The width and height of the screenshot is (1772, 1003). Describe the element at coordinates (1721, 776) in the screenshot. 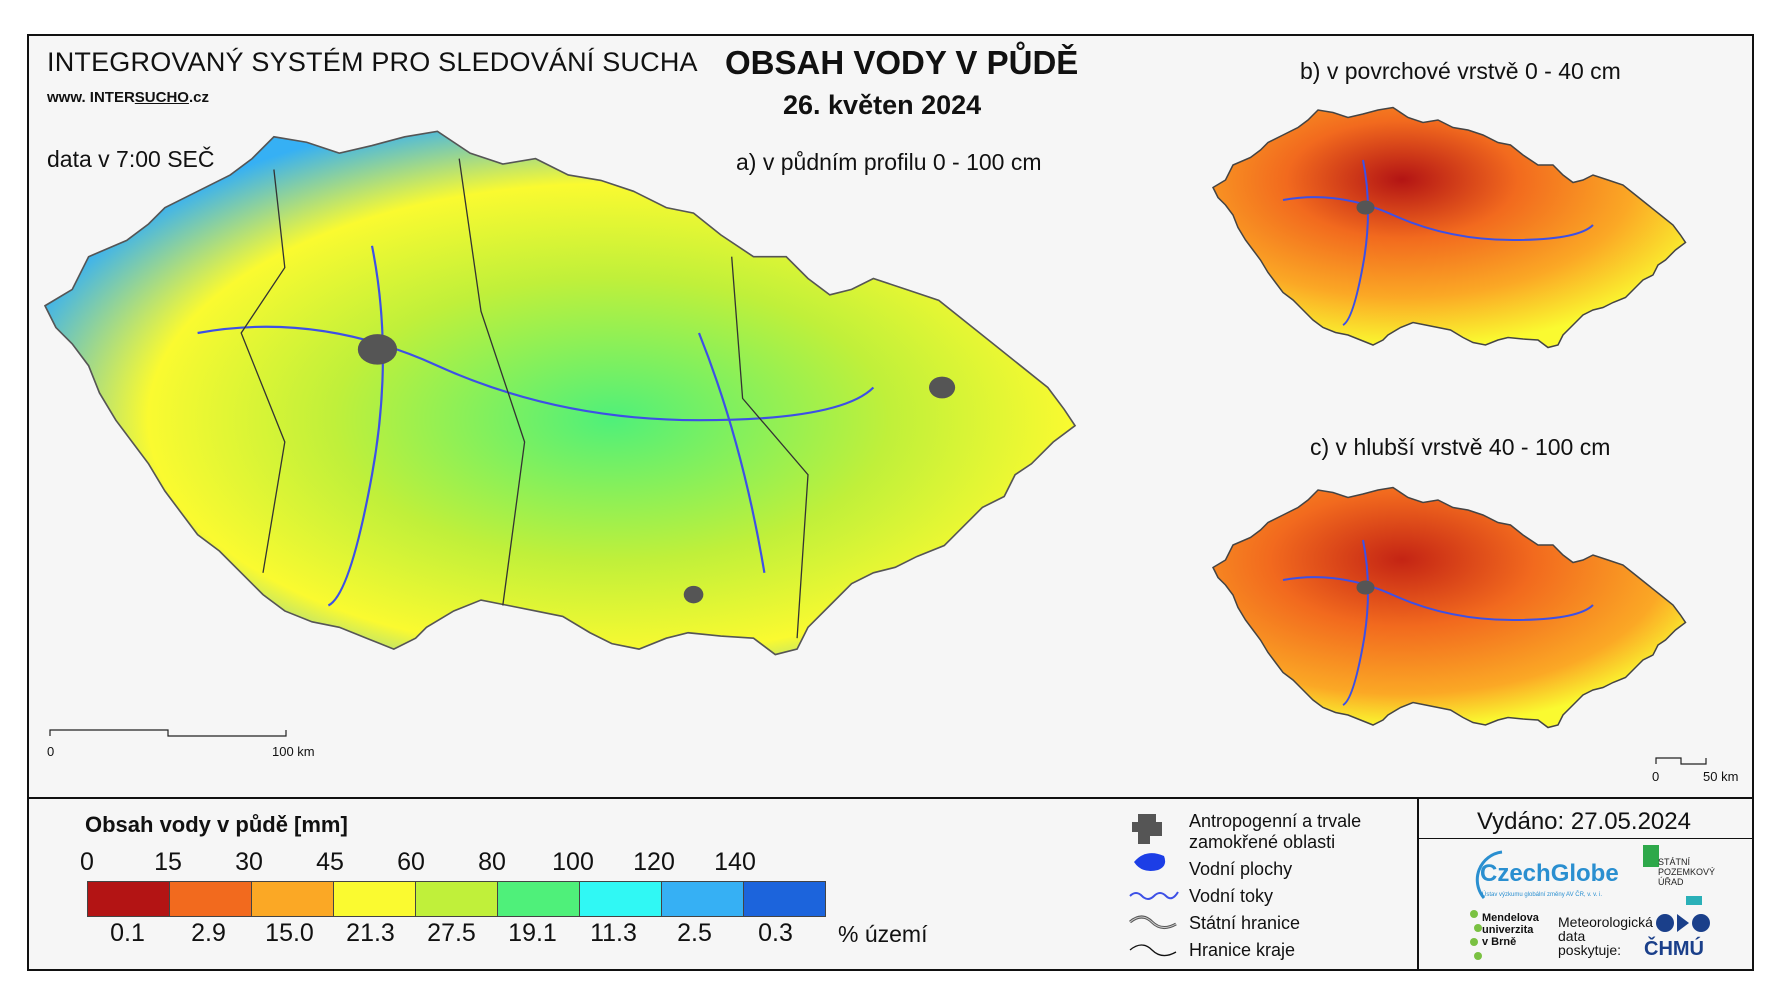

I see `scale-small-end: 50 km` at that location.